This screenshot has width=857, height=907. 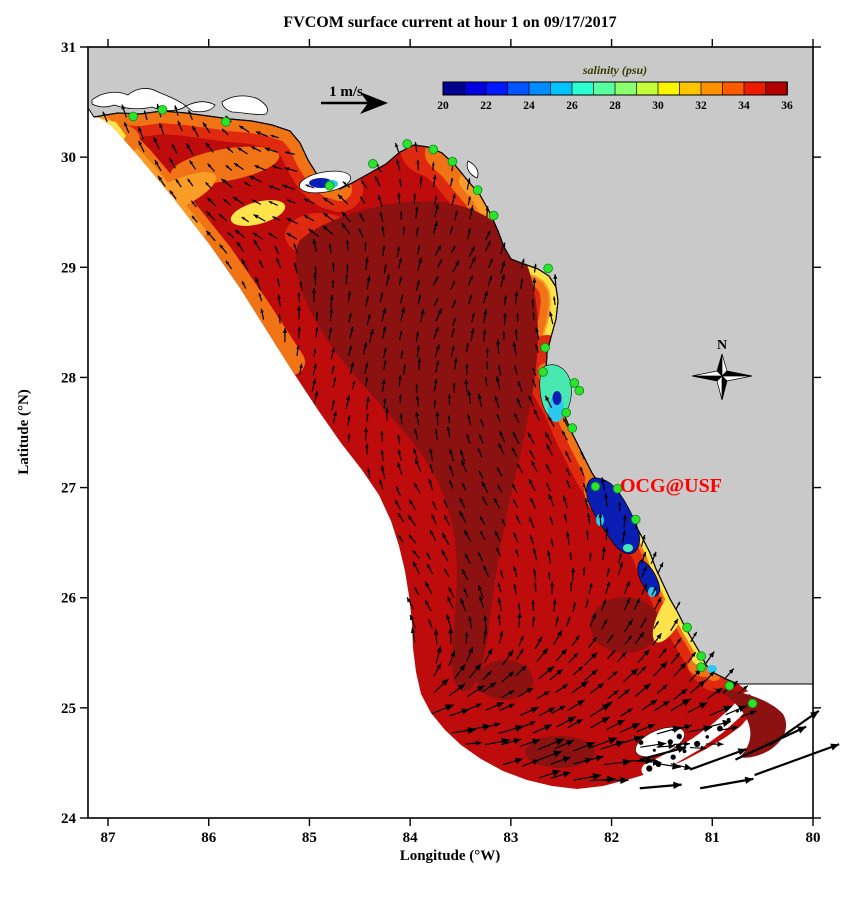 I want to click on y-tick-label: 29, so click(x=68, y=268).